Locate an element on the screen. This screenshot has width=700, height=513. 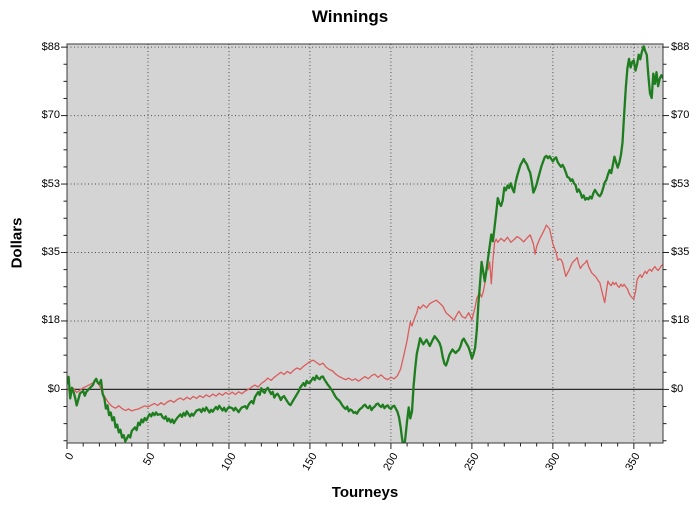
chart-title: Winnings is located at coordinates (350, 16).